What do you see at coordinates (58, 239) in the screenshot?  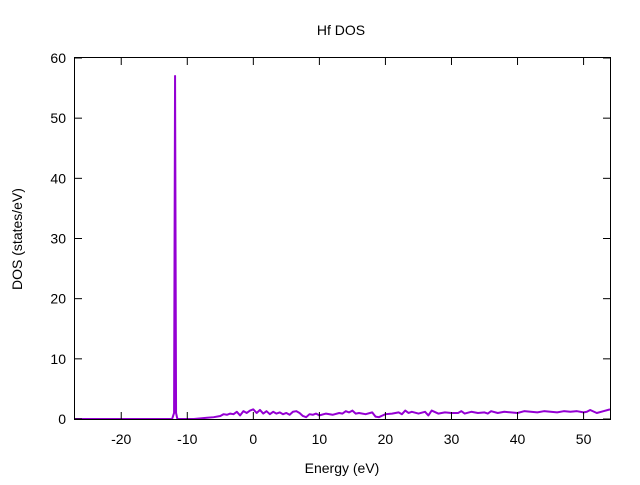 I see `y-tick-label: 30` at bounding box center [58, 239].